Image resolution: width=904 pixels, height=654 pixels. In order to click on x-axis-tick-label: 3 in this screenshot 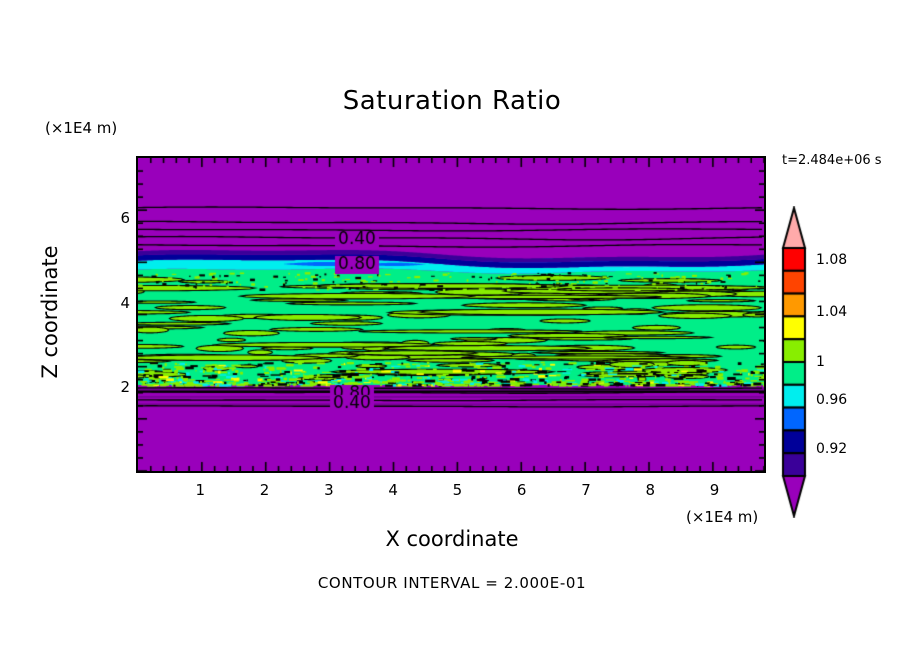, I will do `click(329, 490)`.